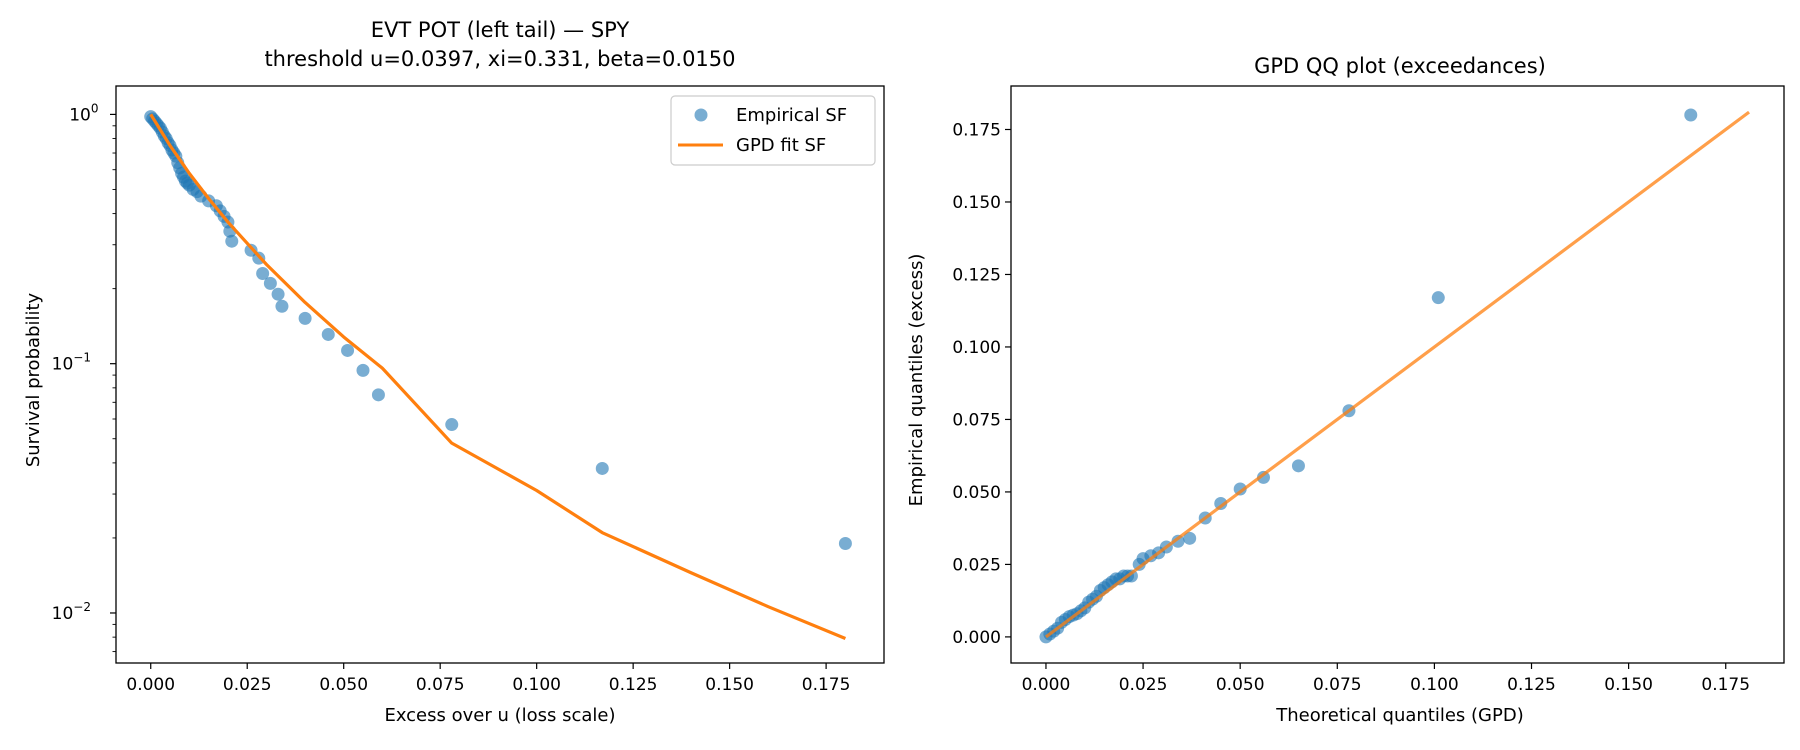 The image size is (1800, 750). What do you see at coordinates (1400, 66) in the screenshot?
I see `right-plot-title: GPD QQ plot (exceedances)` at bounding box center [1400, 66].